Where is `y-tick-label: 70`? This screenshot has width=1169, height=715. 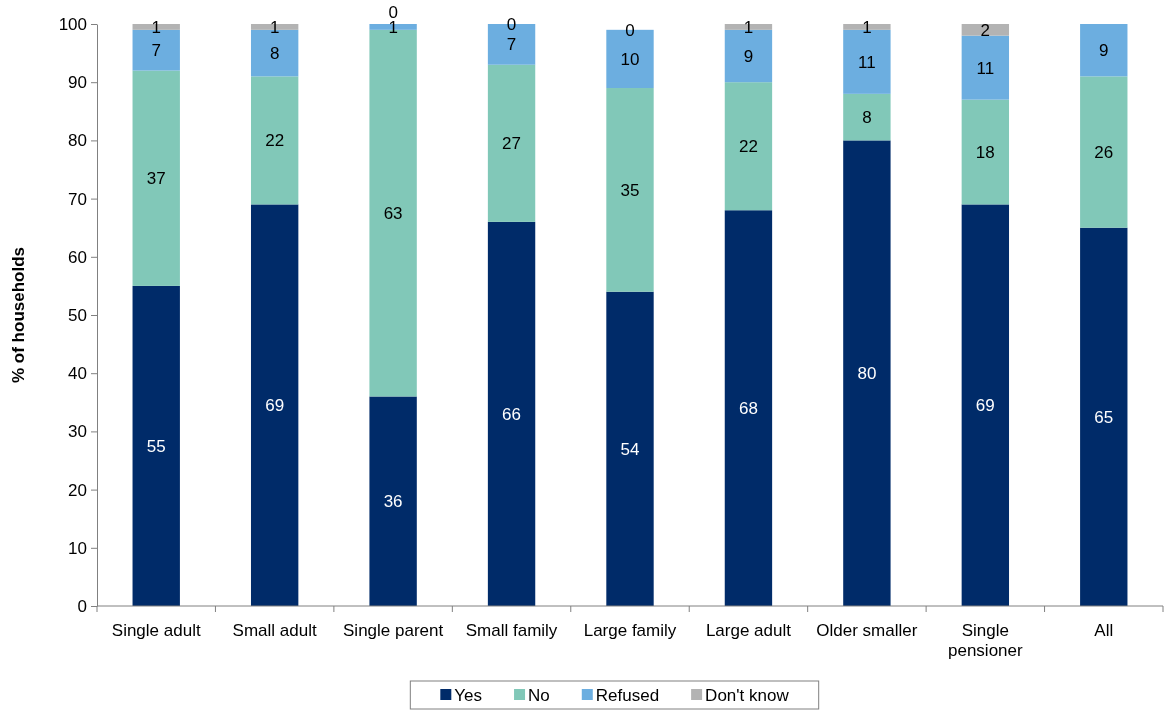
y-tick-label: 70 is located at coordinates (77, 199).